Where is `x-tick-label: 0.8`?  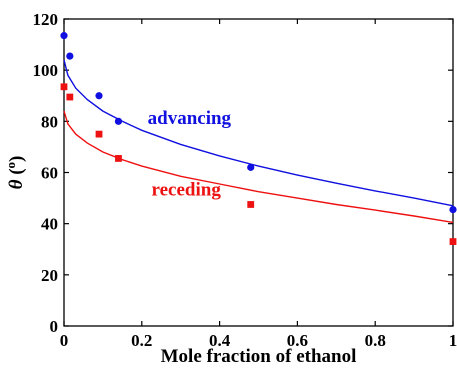 x-tick-label: 0.8 is located at coordinates (375, 340).